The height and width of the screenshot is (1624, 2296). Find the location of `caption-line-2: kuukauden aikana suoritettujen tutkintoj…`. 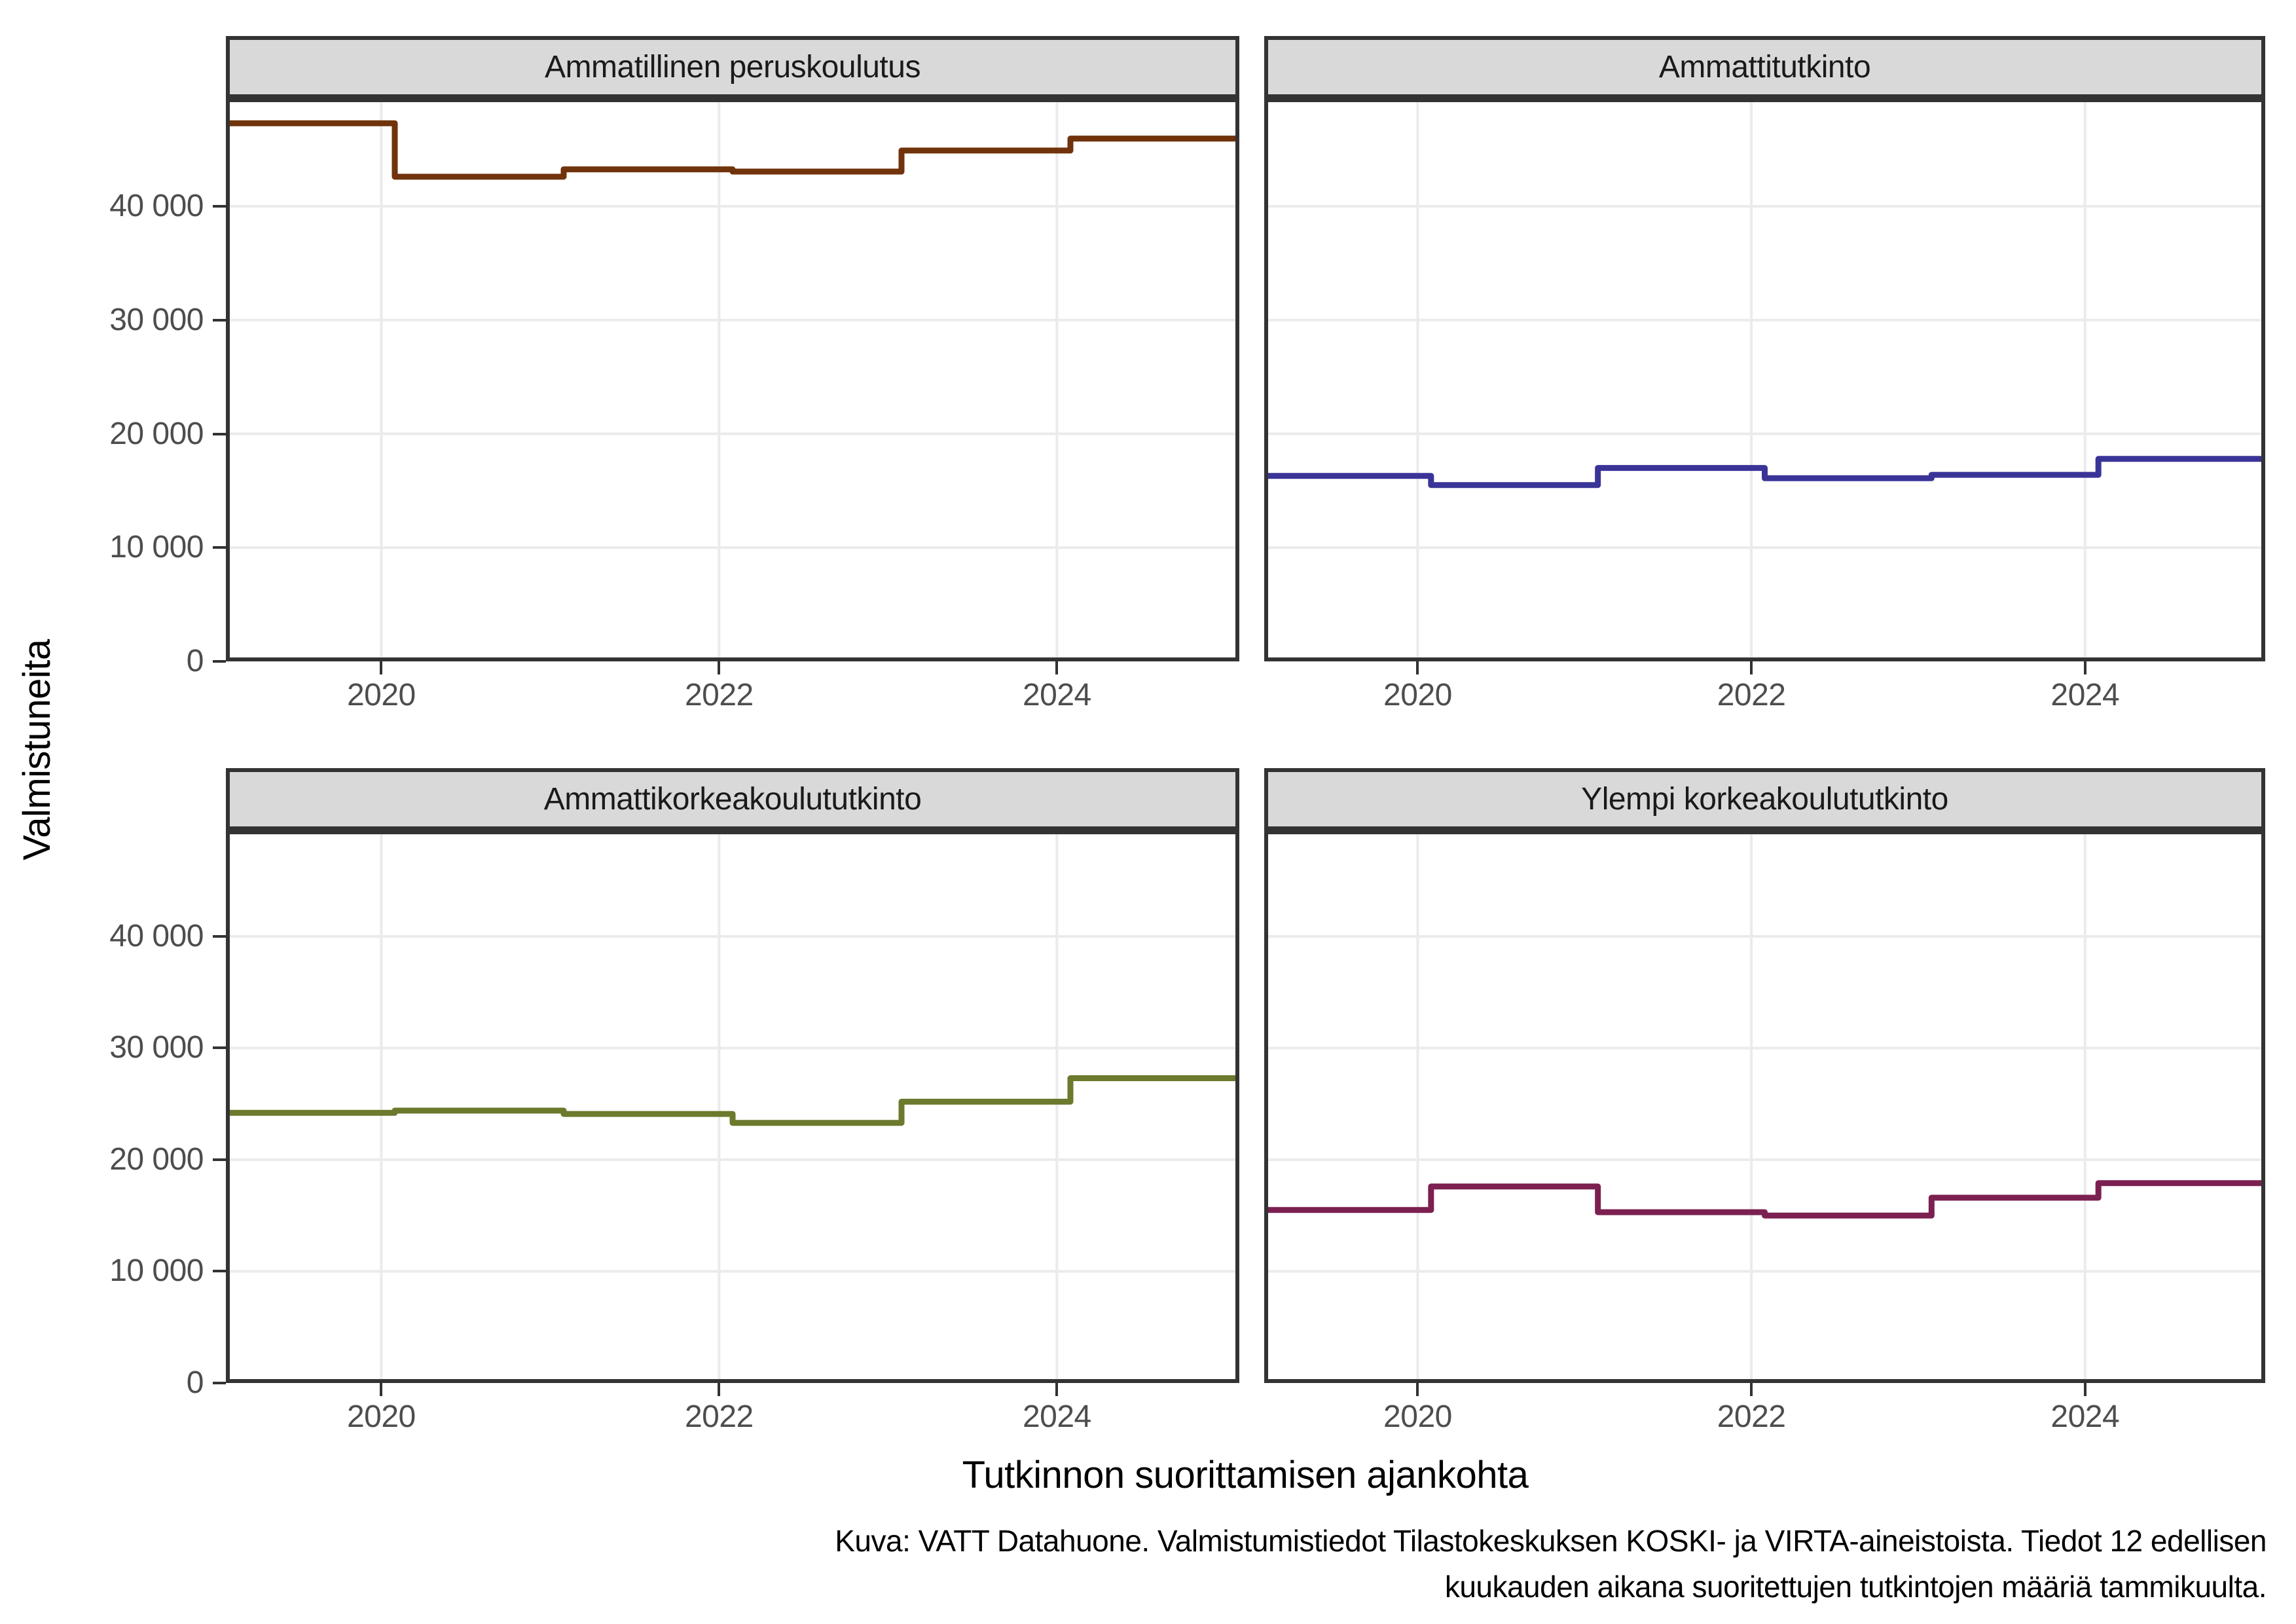

caption-line-2: kuukauden aikana suoritettujen tutkintoj… is located at coordinates (1855, 1587).